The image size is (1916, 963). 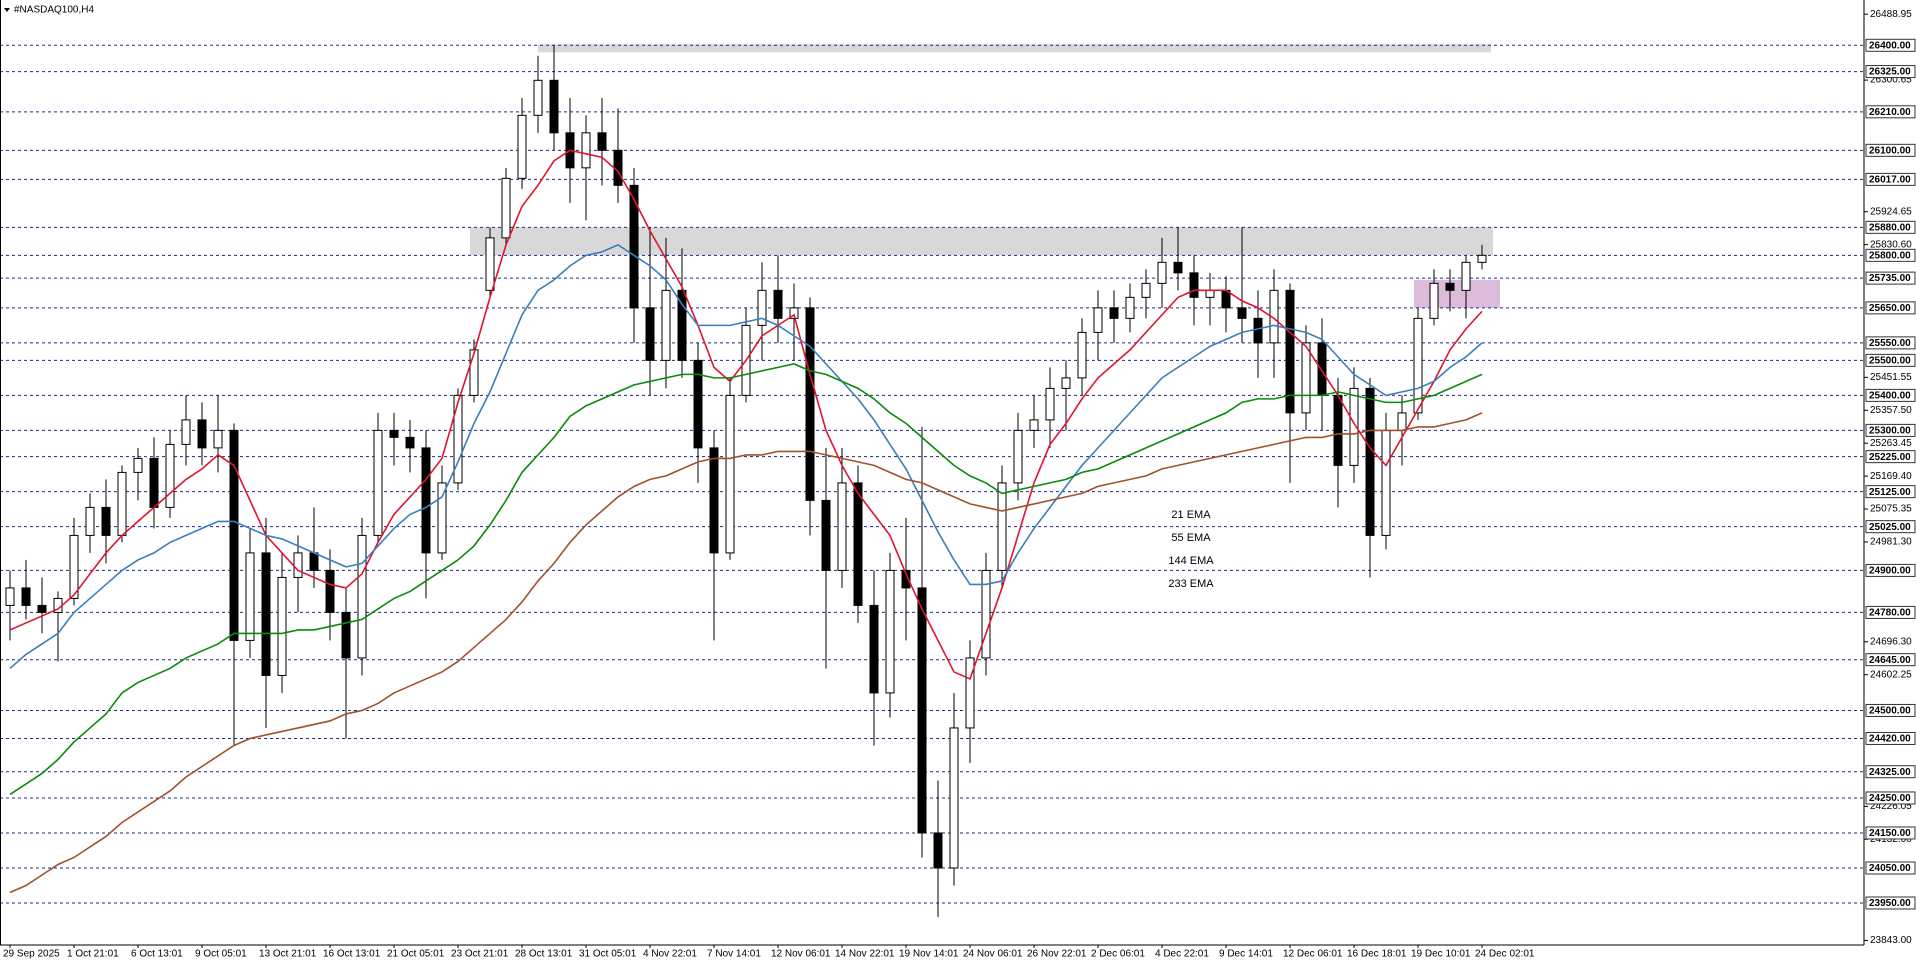 I want to click on x-tick-label: 9 Oct 05:01, so click(x=221, y=954).